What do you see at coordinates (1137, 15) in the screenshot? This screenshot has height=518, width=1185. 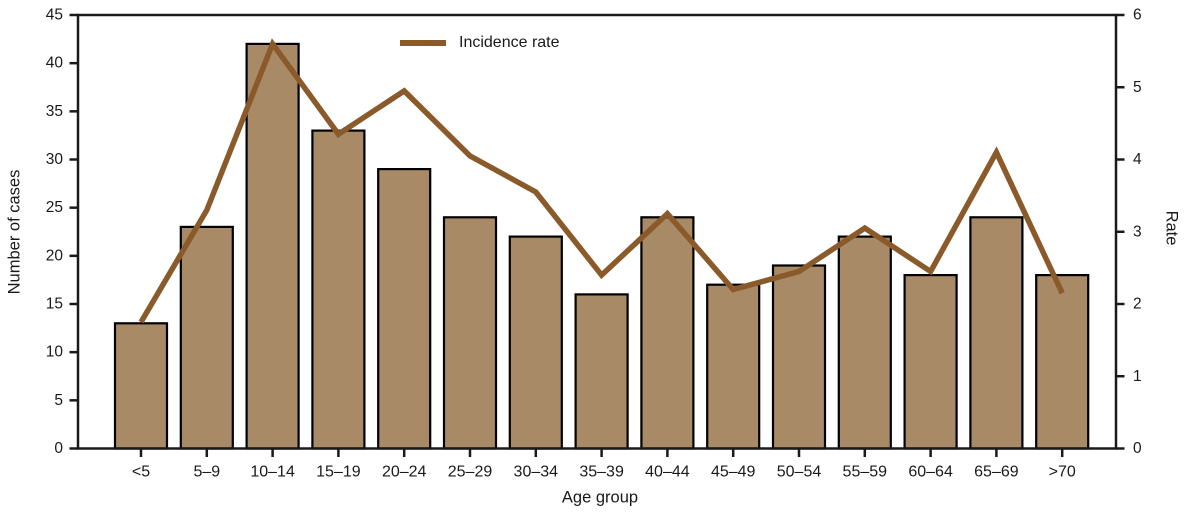 I see `y-right-tick-label: 6` at bounding box center [1137, 15].